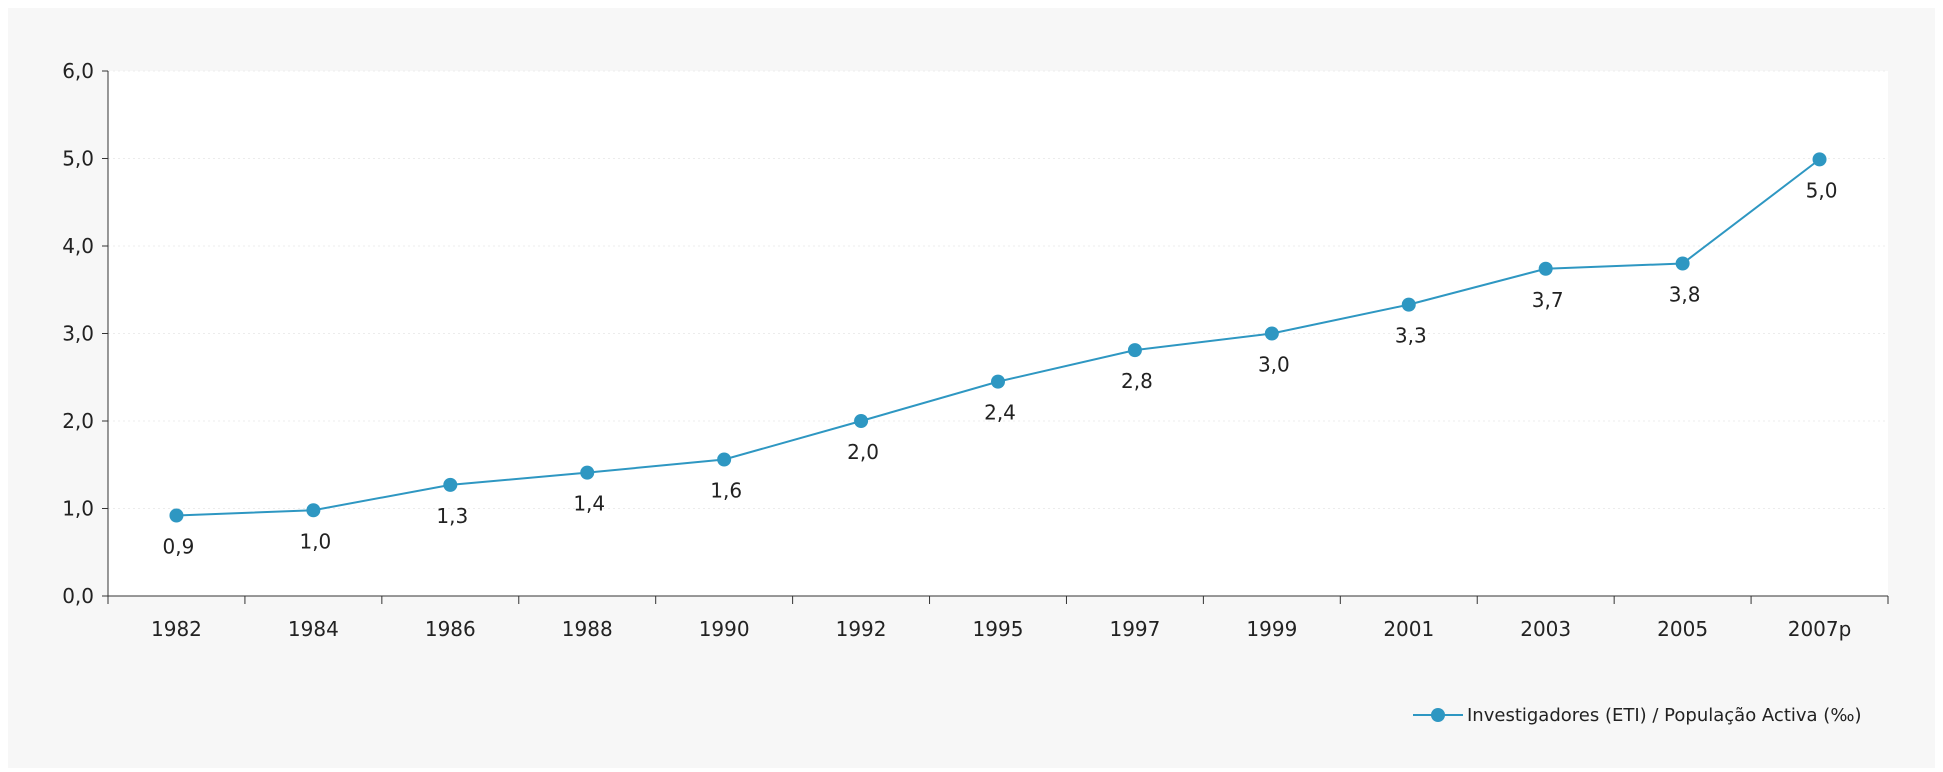  Describe the element at coordinates (587, 629) in the screenshot. I see `x-tick-label: 1988` at that location.